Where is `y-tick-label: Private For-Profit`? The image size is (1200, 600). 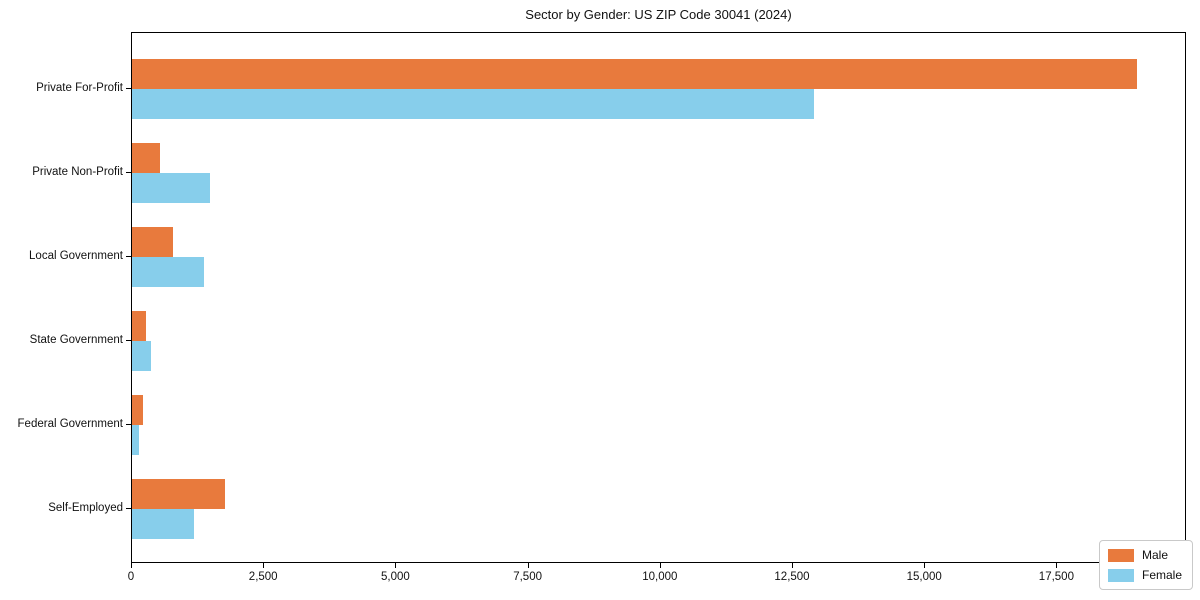 y-tick-label: Private For-Profit is located at coordinates (79, 88).